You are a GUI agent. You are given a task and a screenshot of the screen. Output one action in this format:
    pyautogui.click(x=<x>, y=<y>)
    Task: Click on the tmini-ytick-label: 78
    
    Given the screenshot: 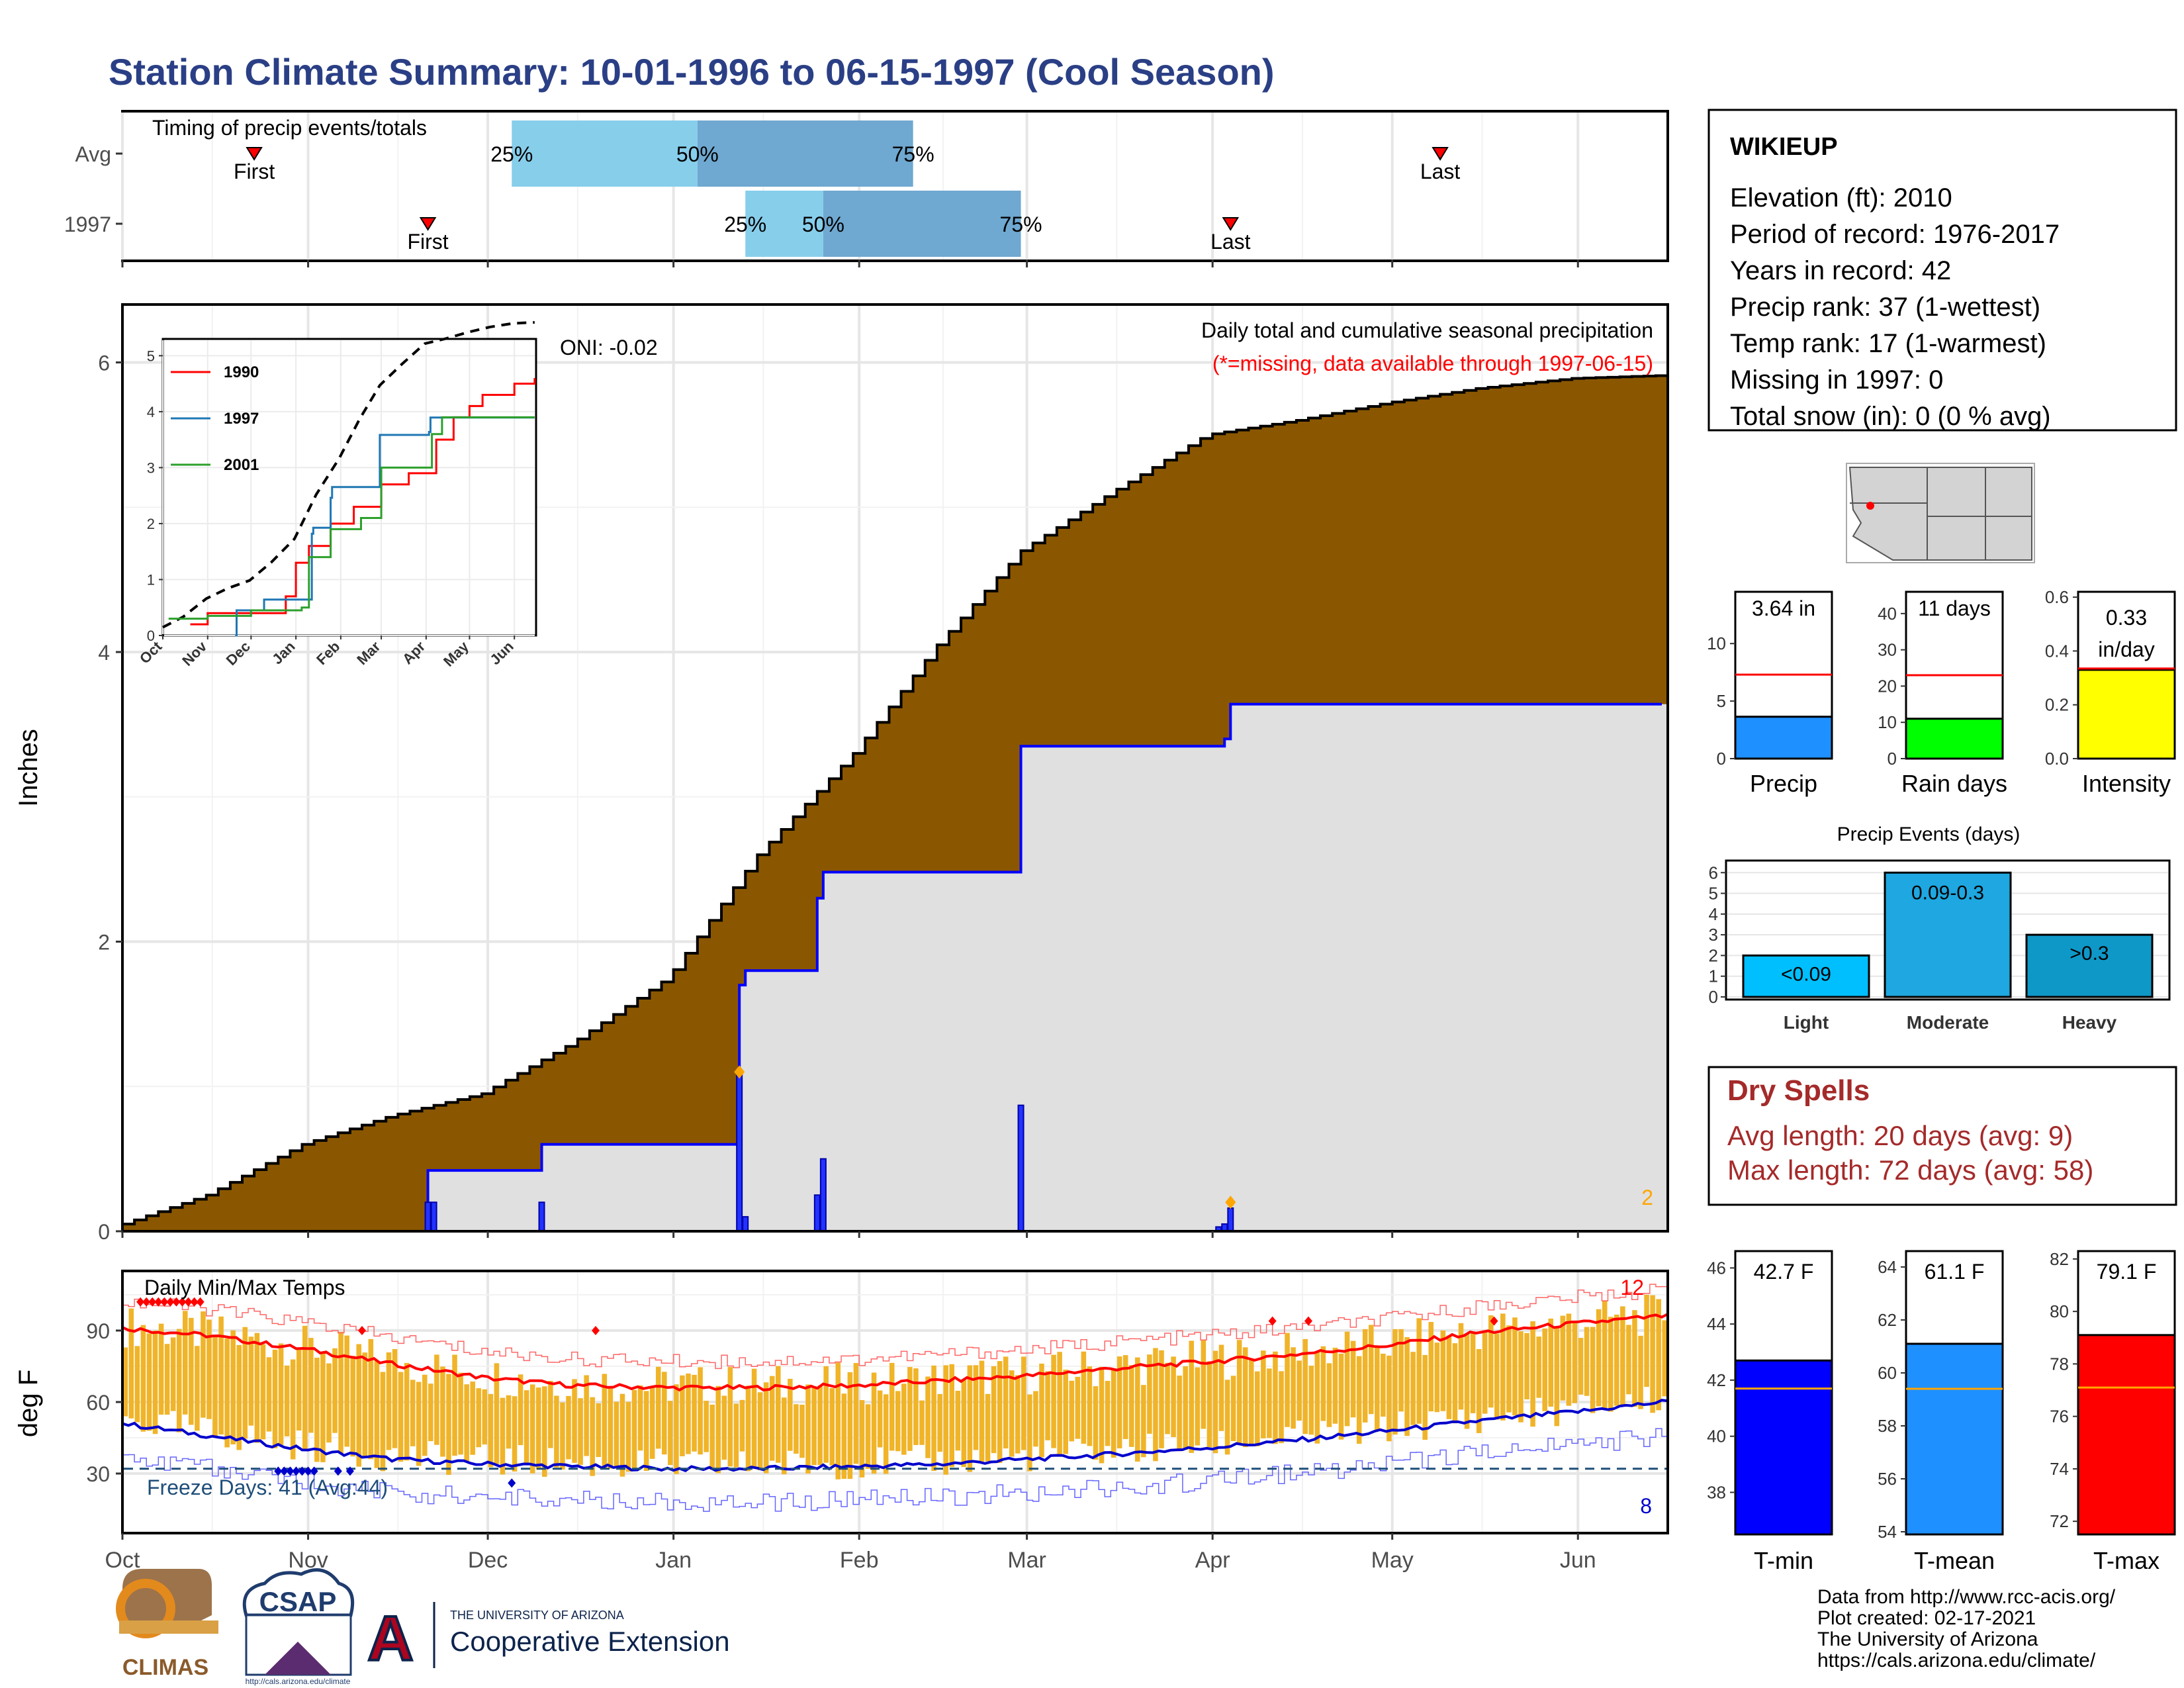 What is the action you would take?
    pyautogui.click(x=2059, y=1364)
    